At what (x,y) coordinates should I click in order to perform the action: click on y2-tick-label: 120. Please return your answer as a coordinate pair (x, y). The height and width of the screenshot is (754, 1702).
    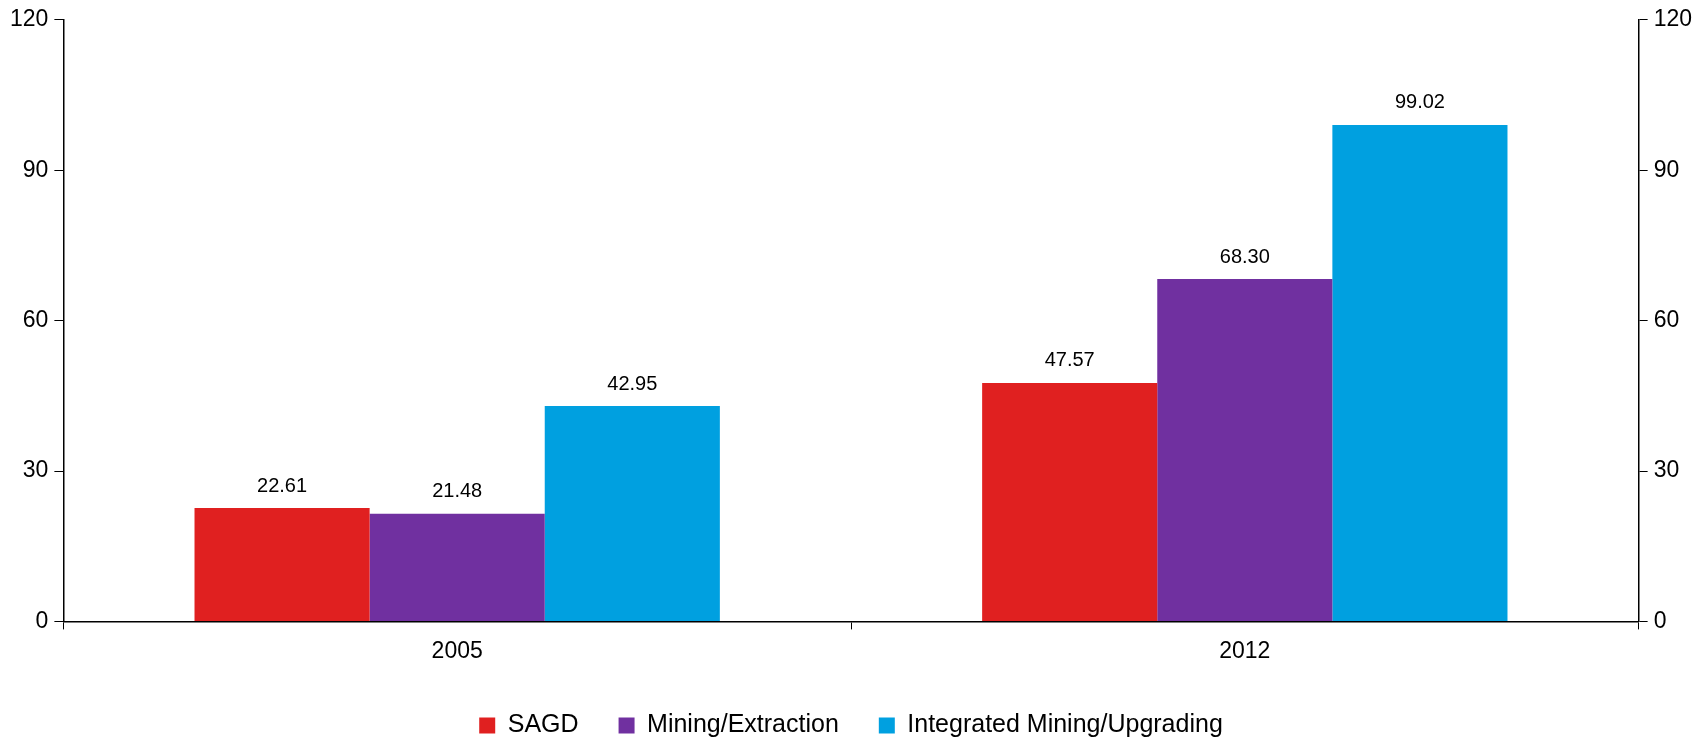
    Looking at the image, I should click on (1672, 18).